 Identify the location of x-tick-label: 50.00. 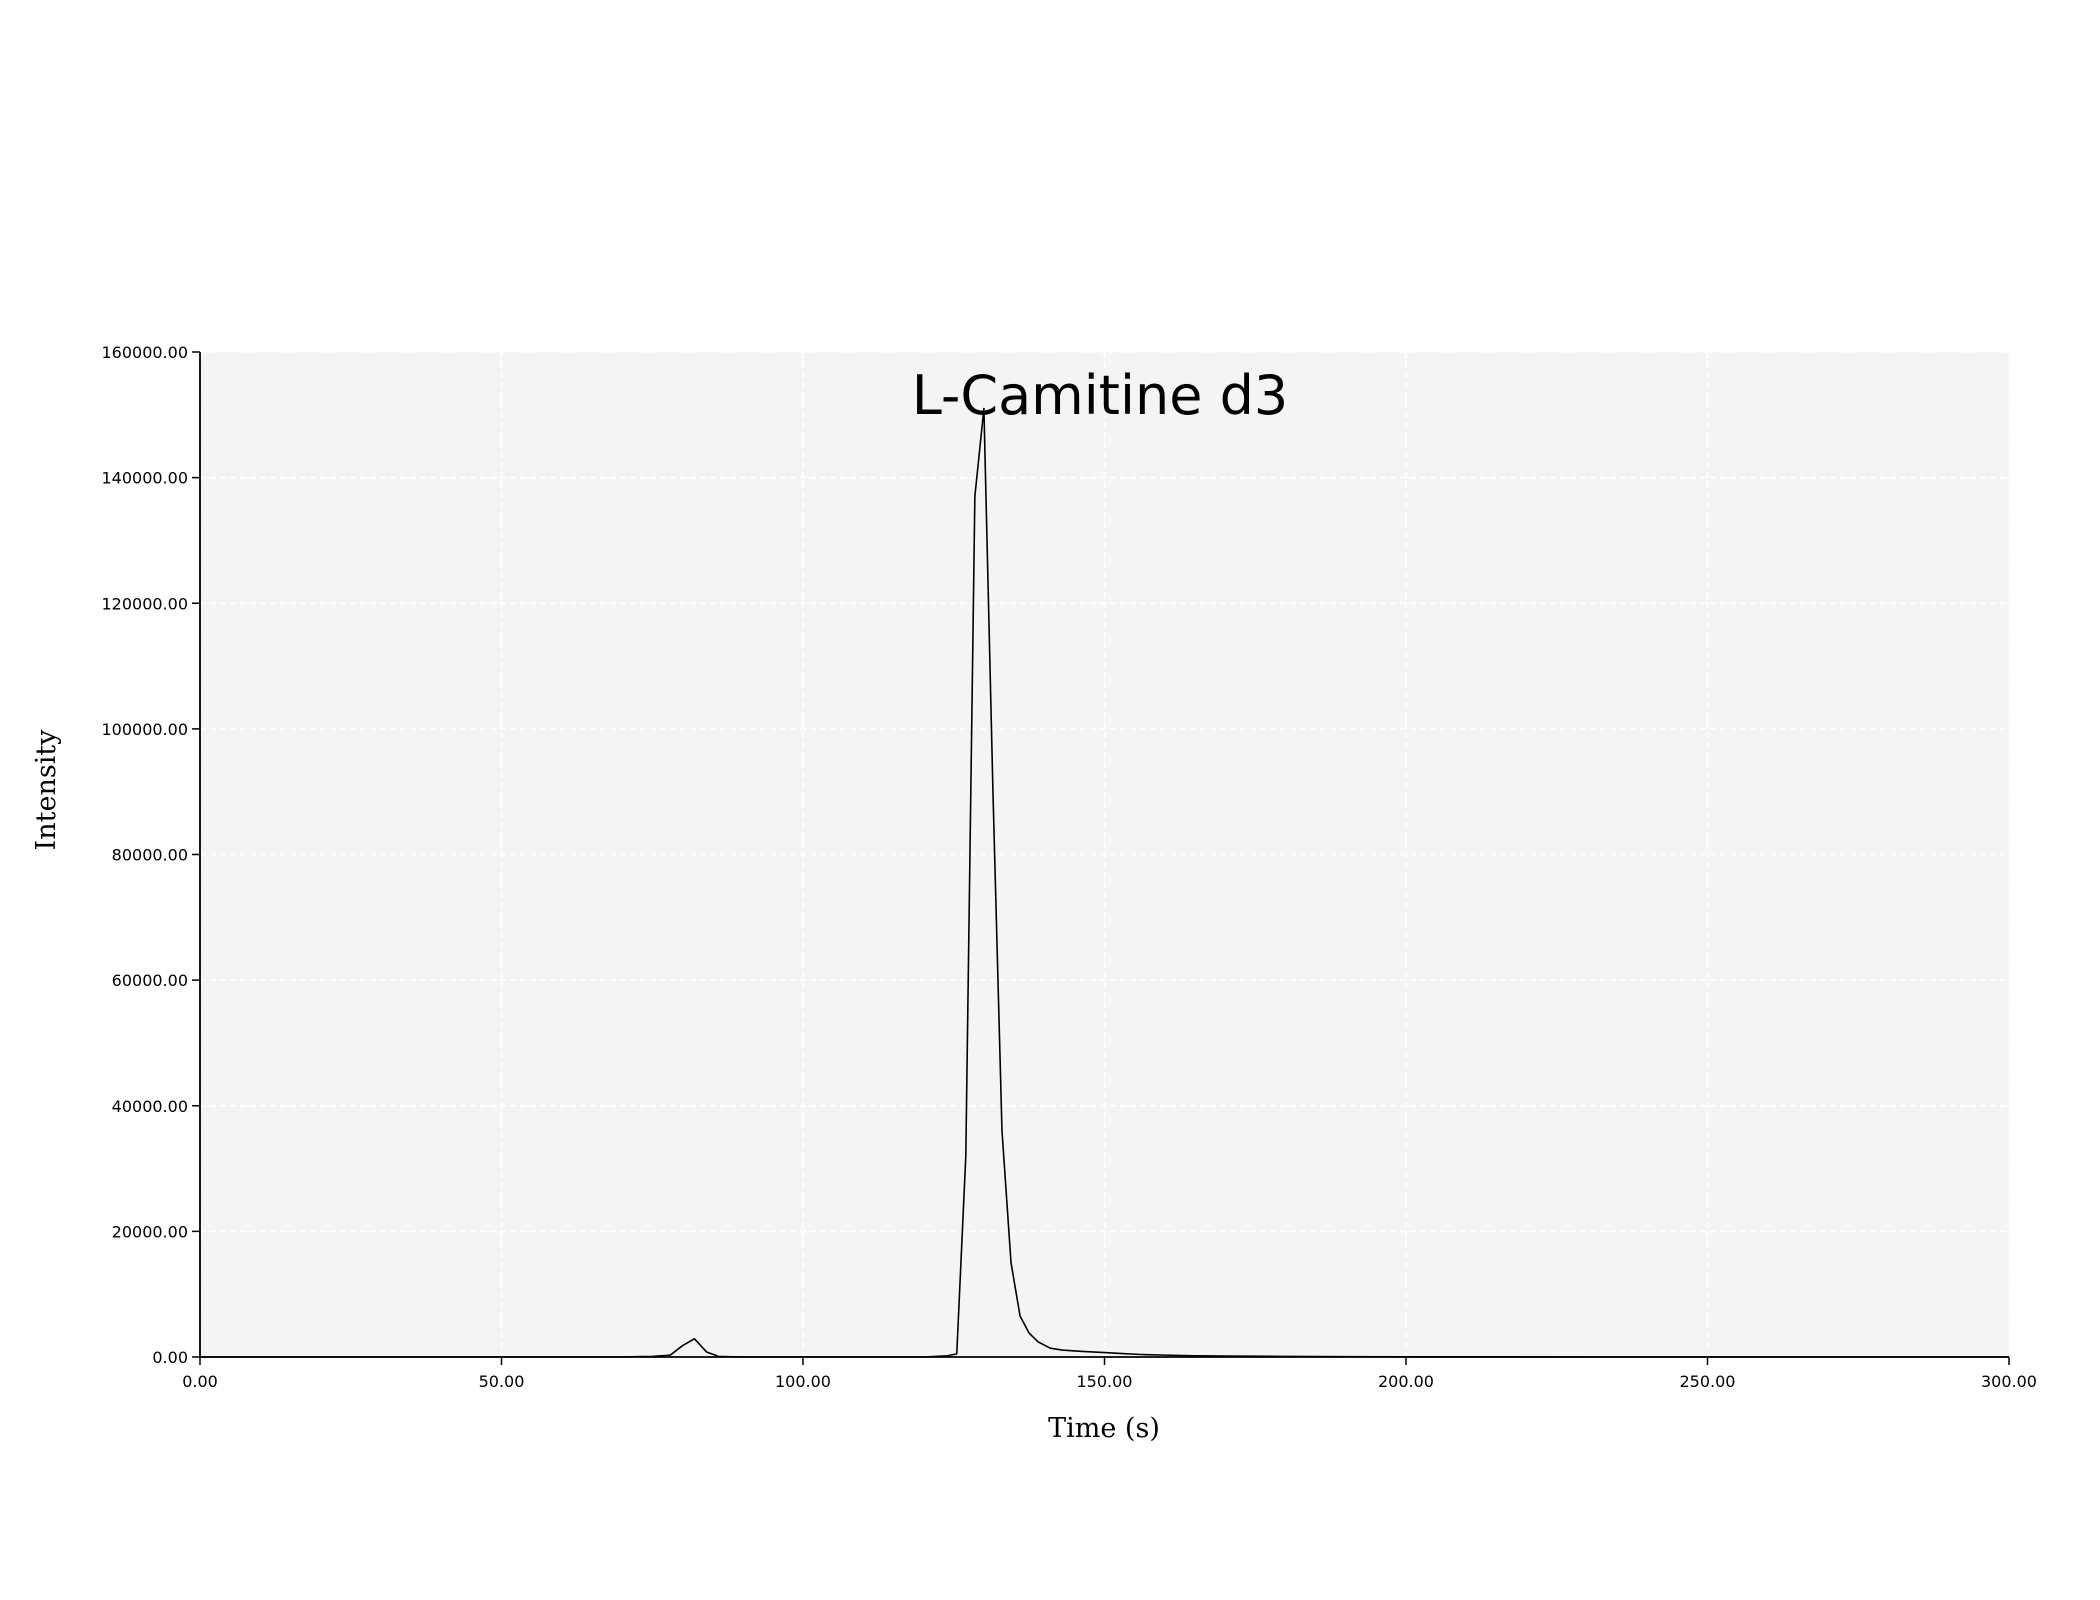
(502, 1381).